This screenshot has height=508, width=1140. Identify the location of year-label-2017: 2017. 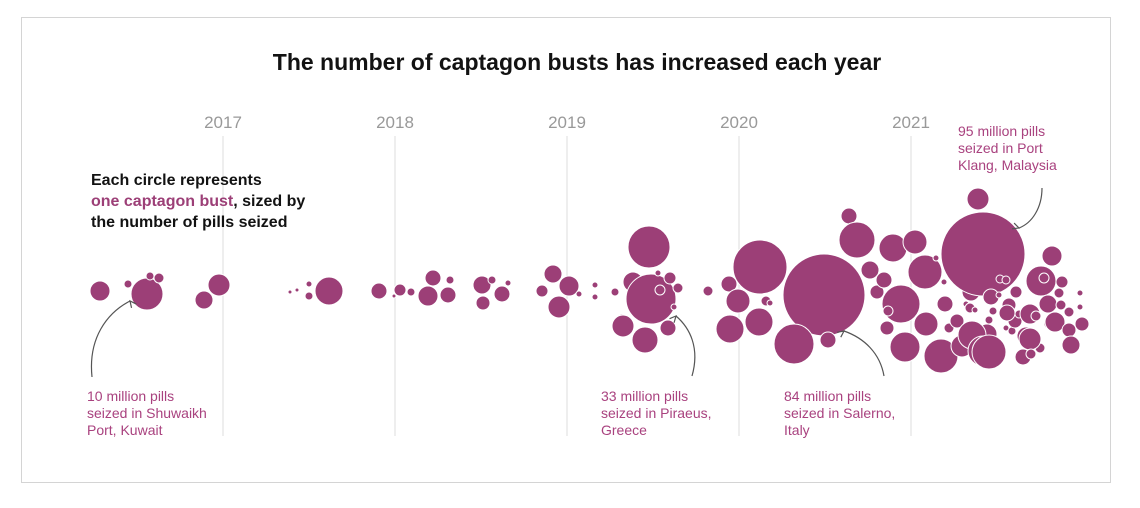
(223, 122).